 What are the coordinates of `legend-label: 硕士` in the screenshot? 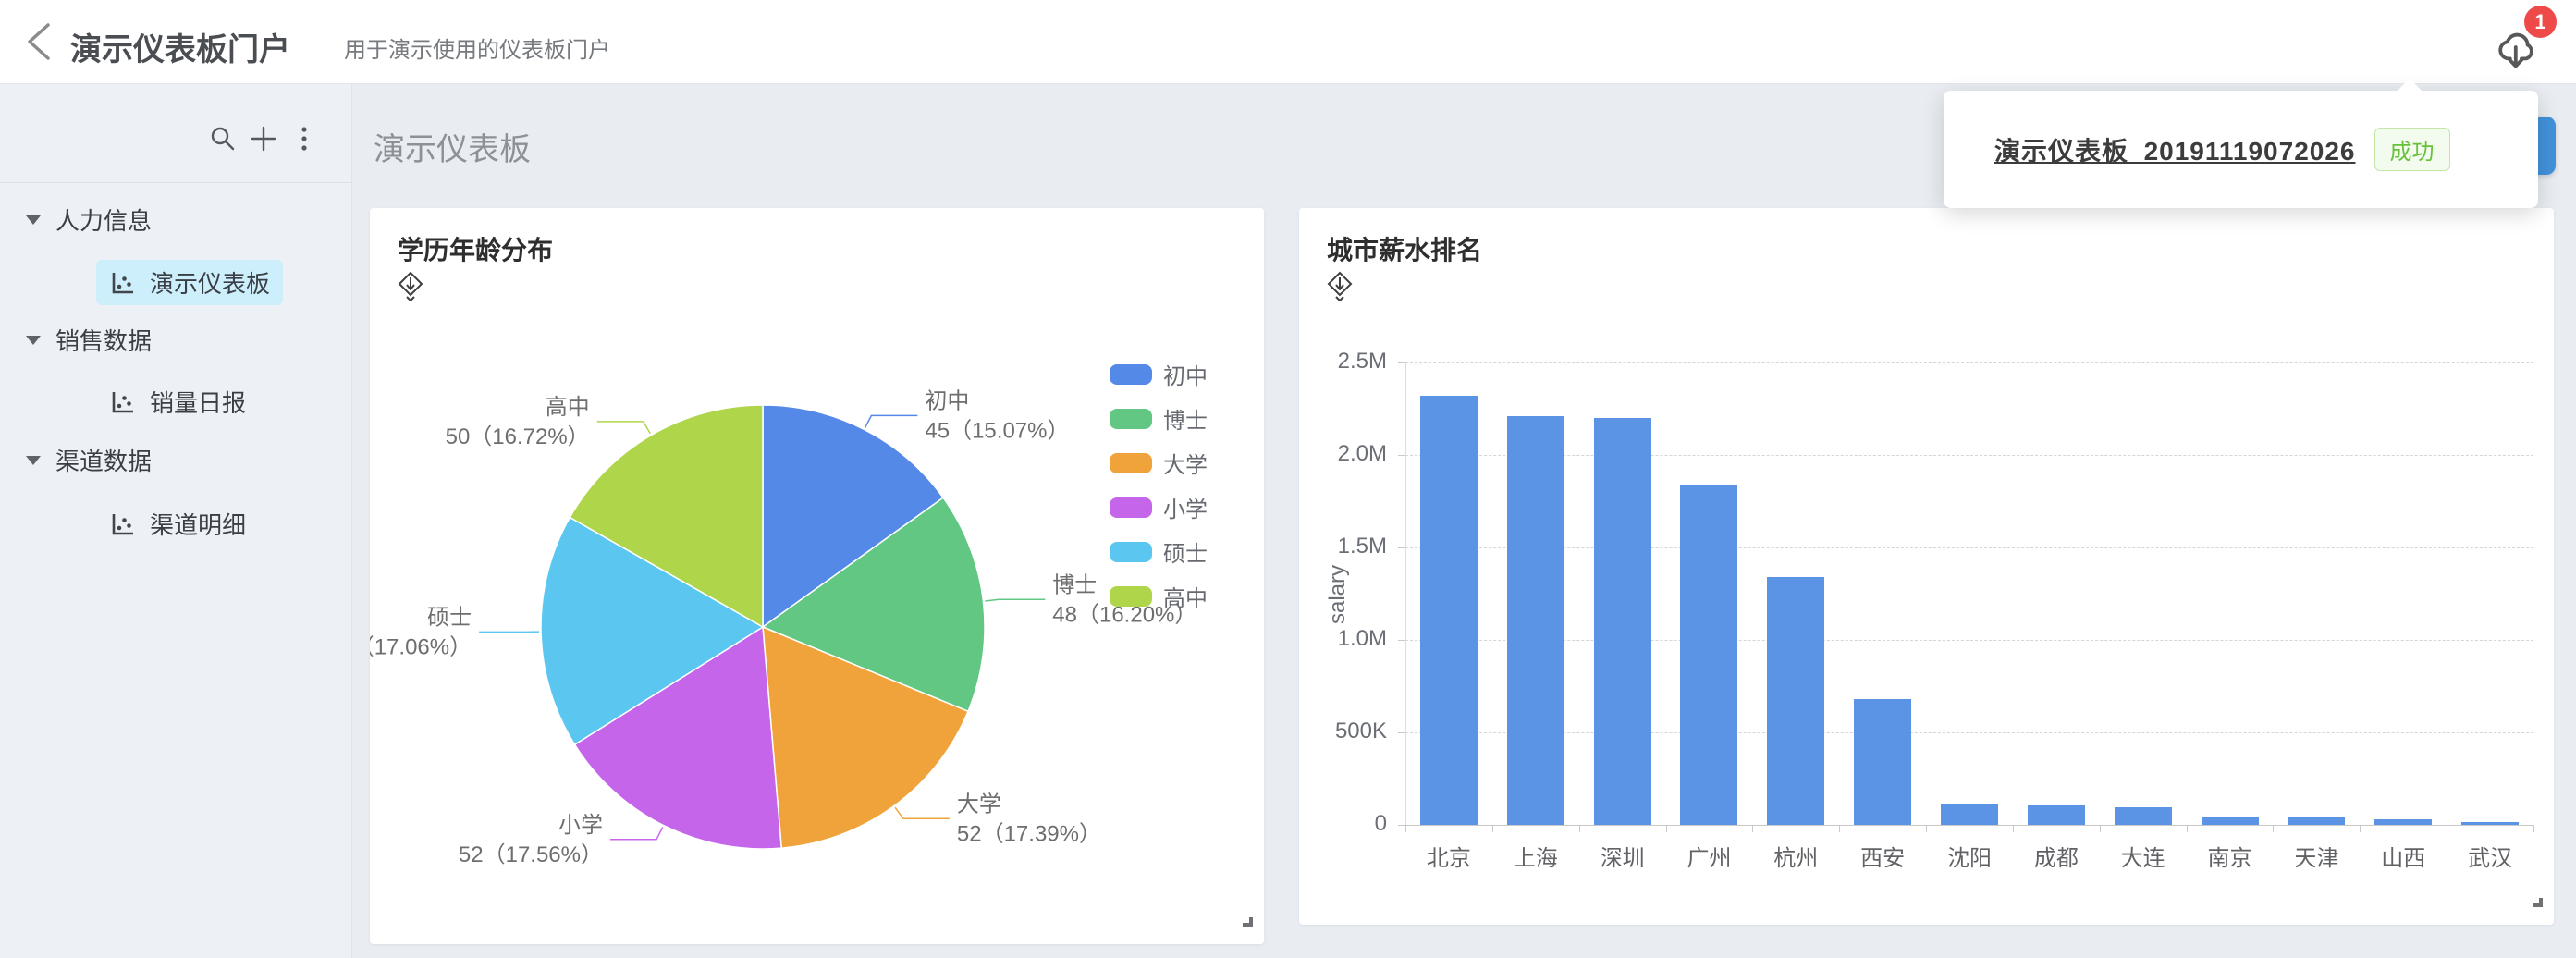 It's located at (1185, 554).